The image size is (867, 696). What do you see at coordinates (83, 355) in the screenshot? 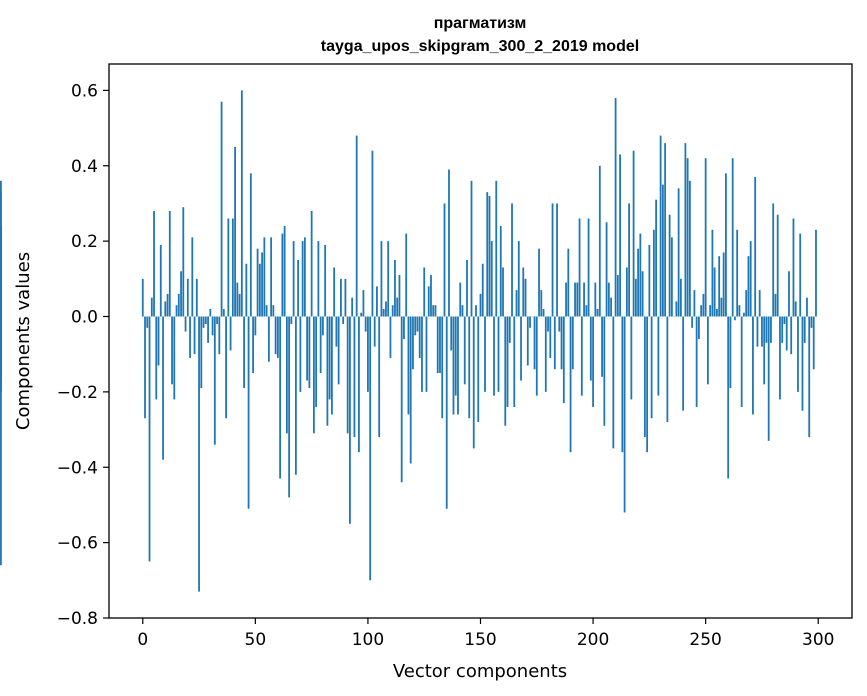
I see `y-axis-ticks: −0.8 −0.6 −0.4 −0.2 0.0 0.2 0.4 0.6` at bounding box center [83, 355].